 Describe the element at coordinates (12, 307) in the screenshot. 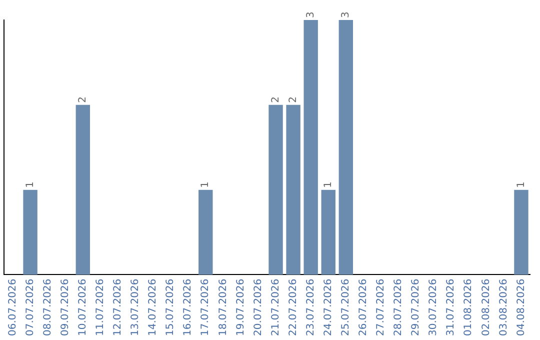

I see `x-tick-label: 06.07.2026` at that location.